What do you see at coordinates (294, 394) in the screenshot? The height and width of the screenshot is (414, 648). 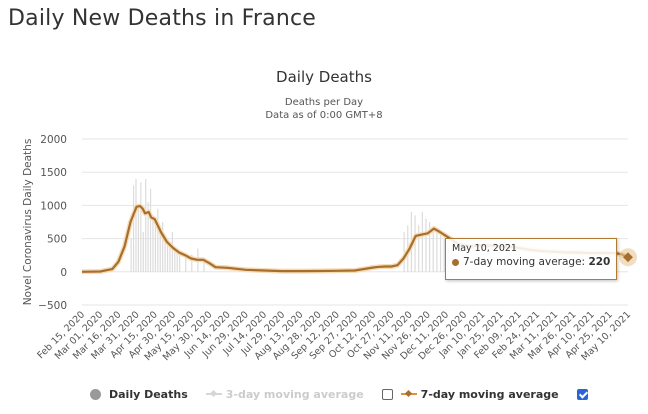 I see `legend-label: 3-day moving average` at bounding box center [294, 394].